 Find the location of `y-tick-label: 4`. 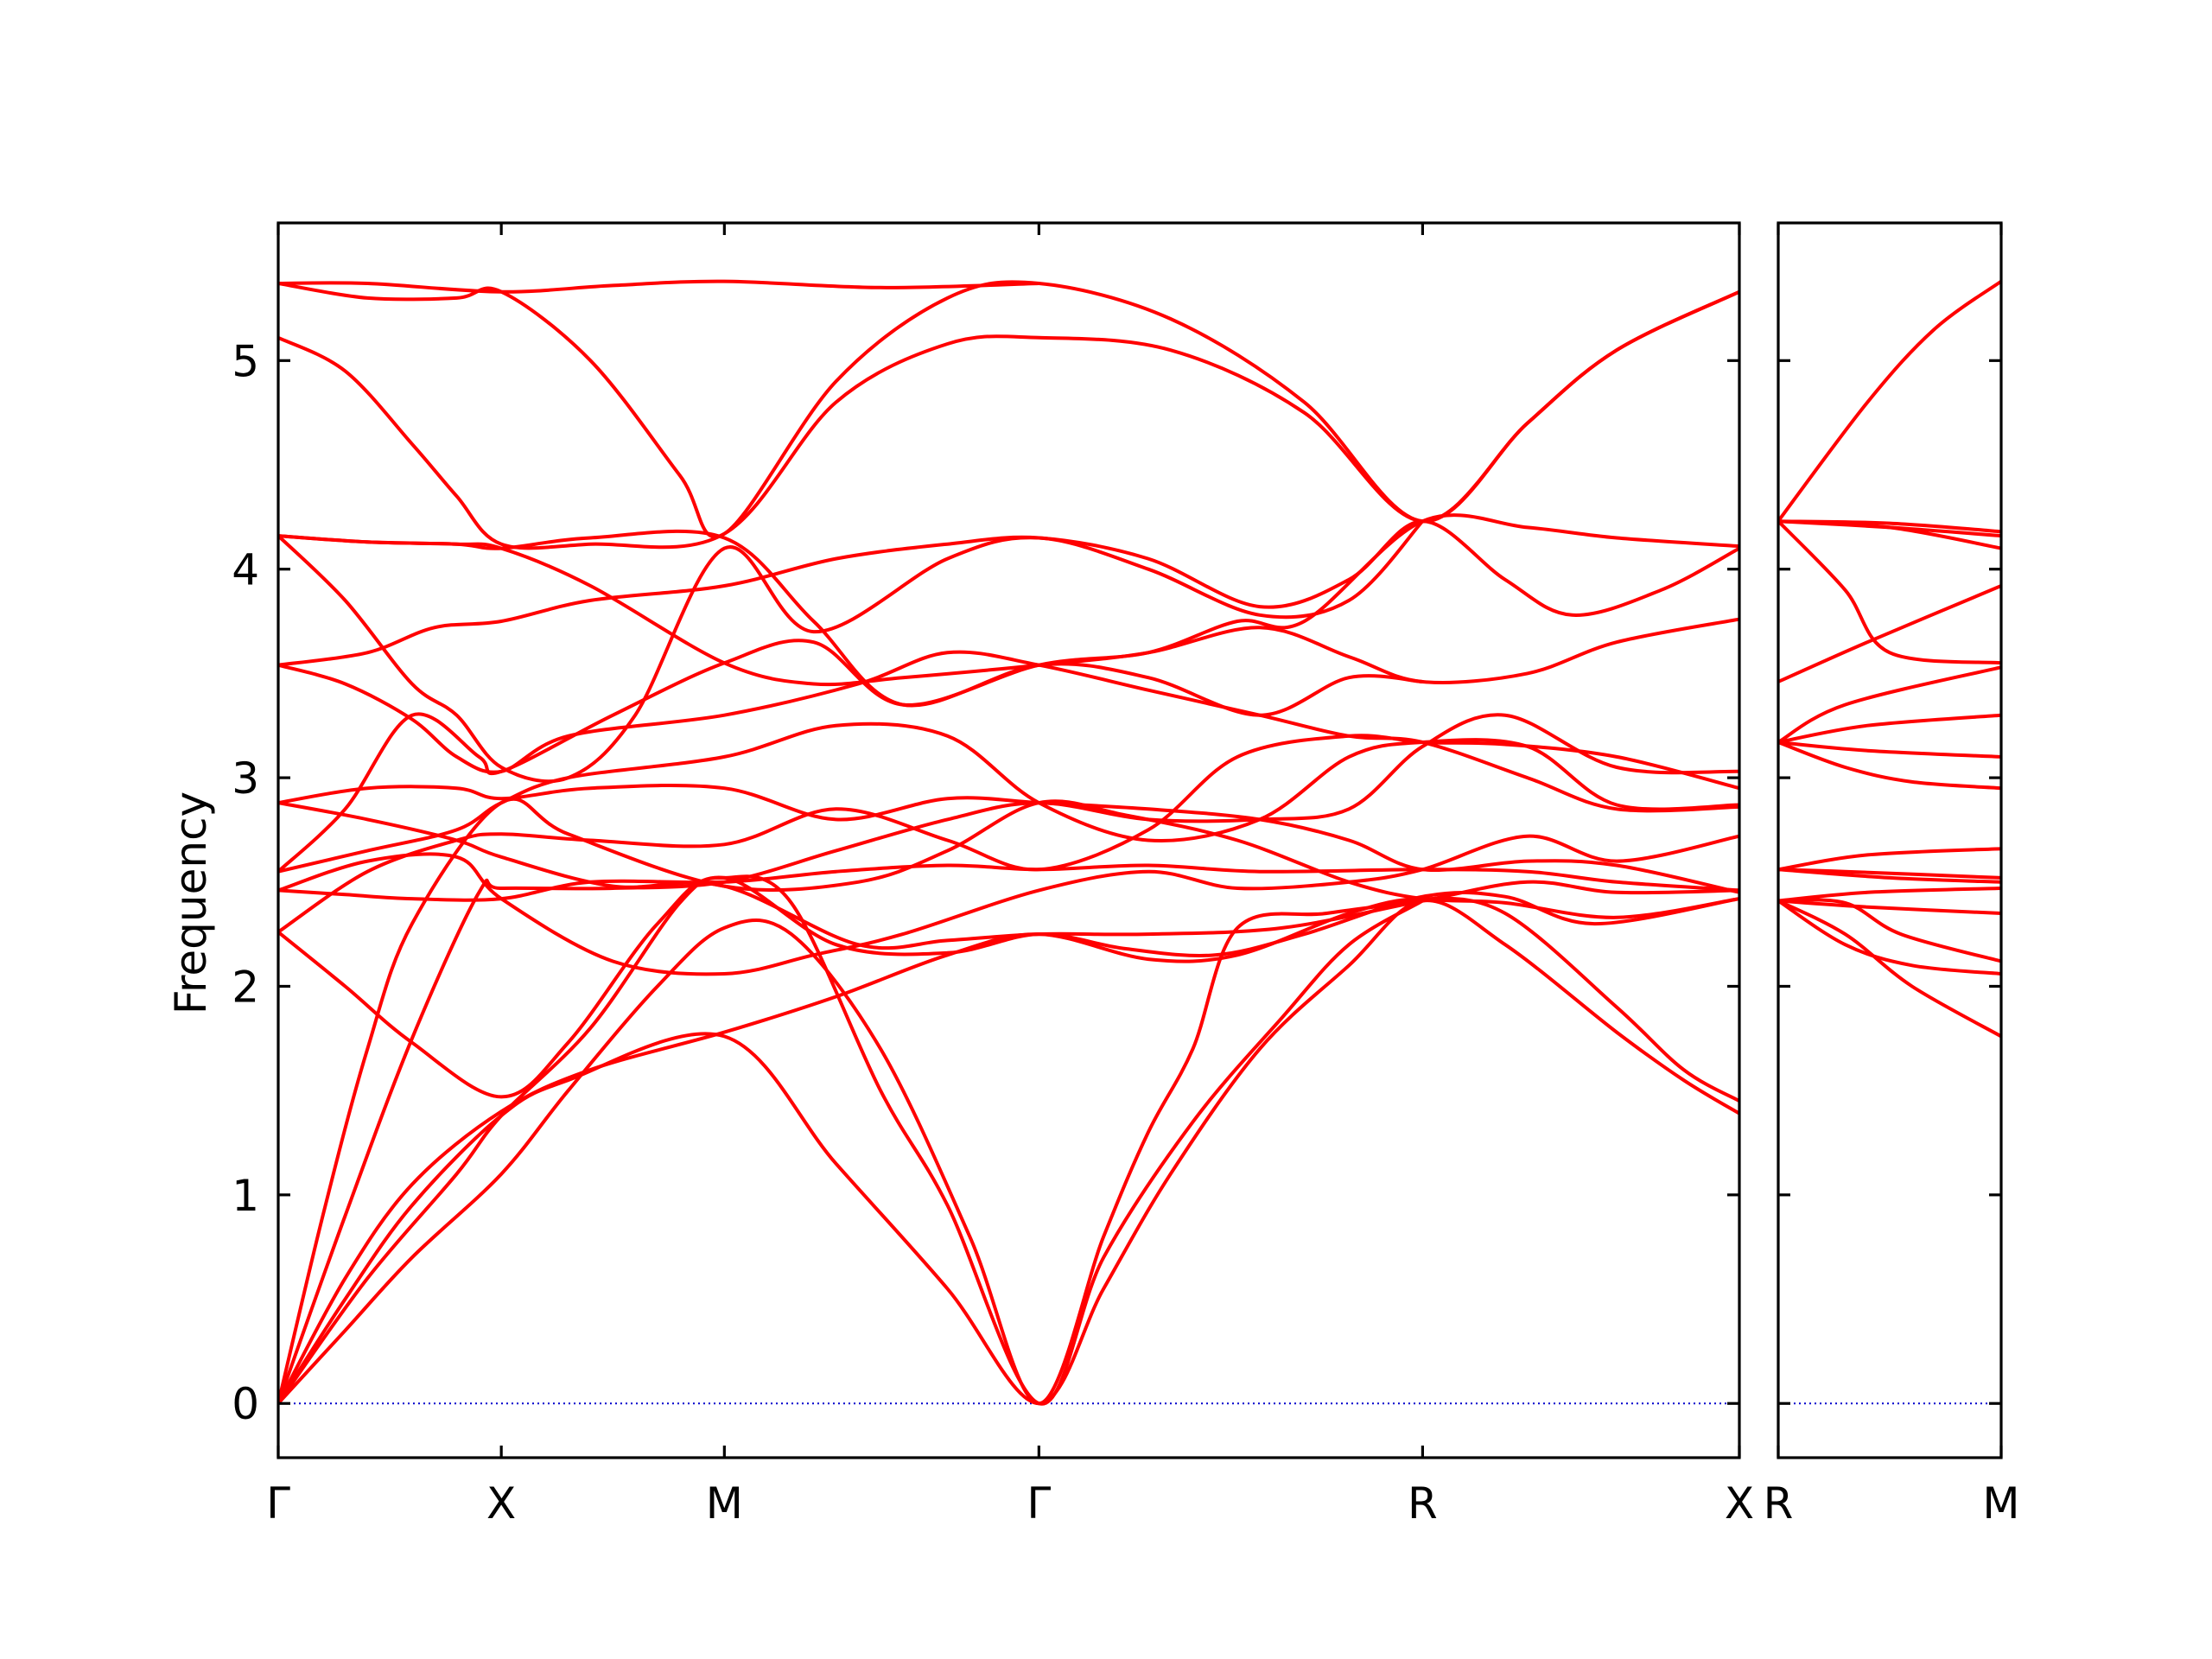

y-tick-label: 4 is located at coordinates (245, 570).